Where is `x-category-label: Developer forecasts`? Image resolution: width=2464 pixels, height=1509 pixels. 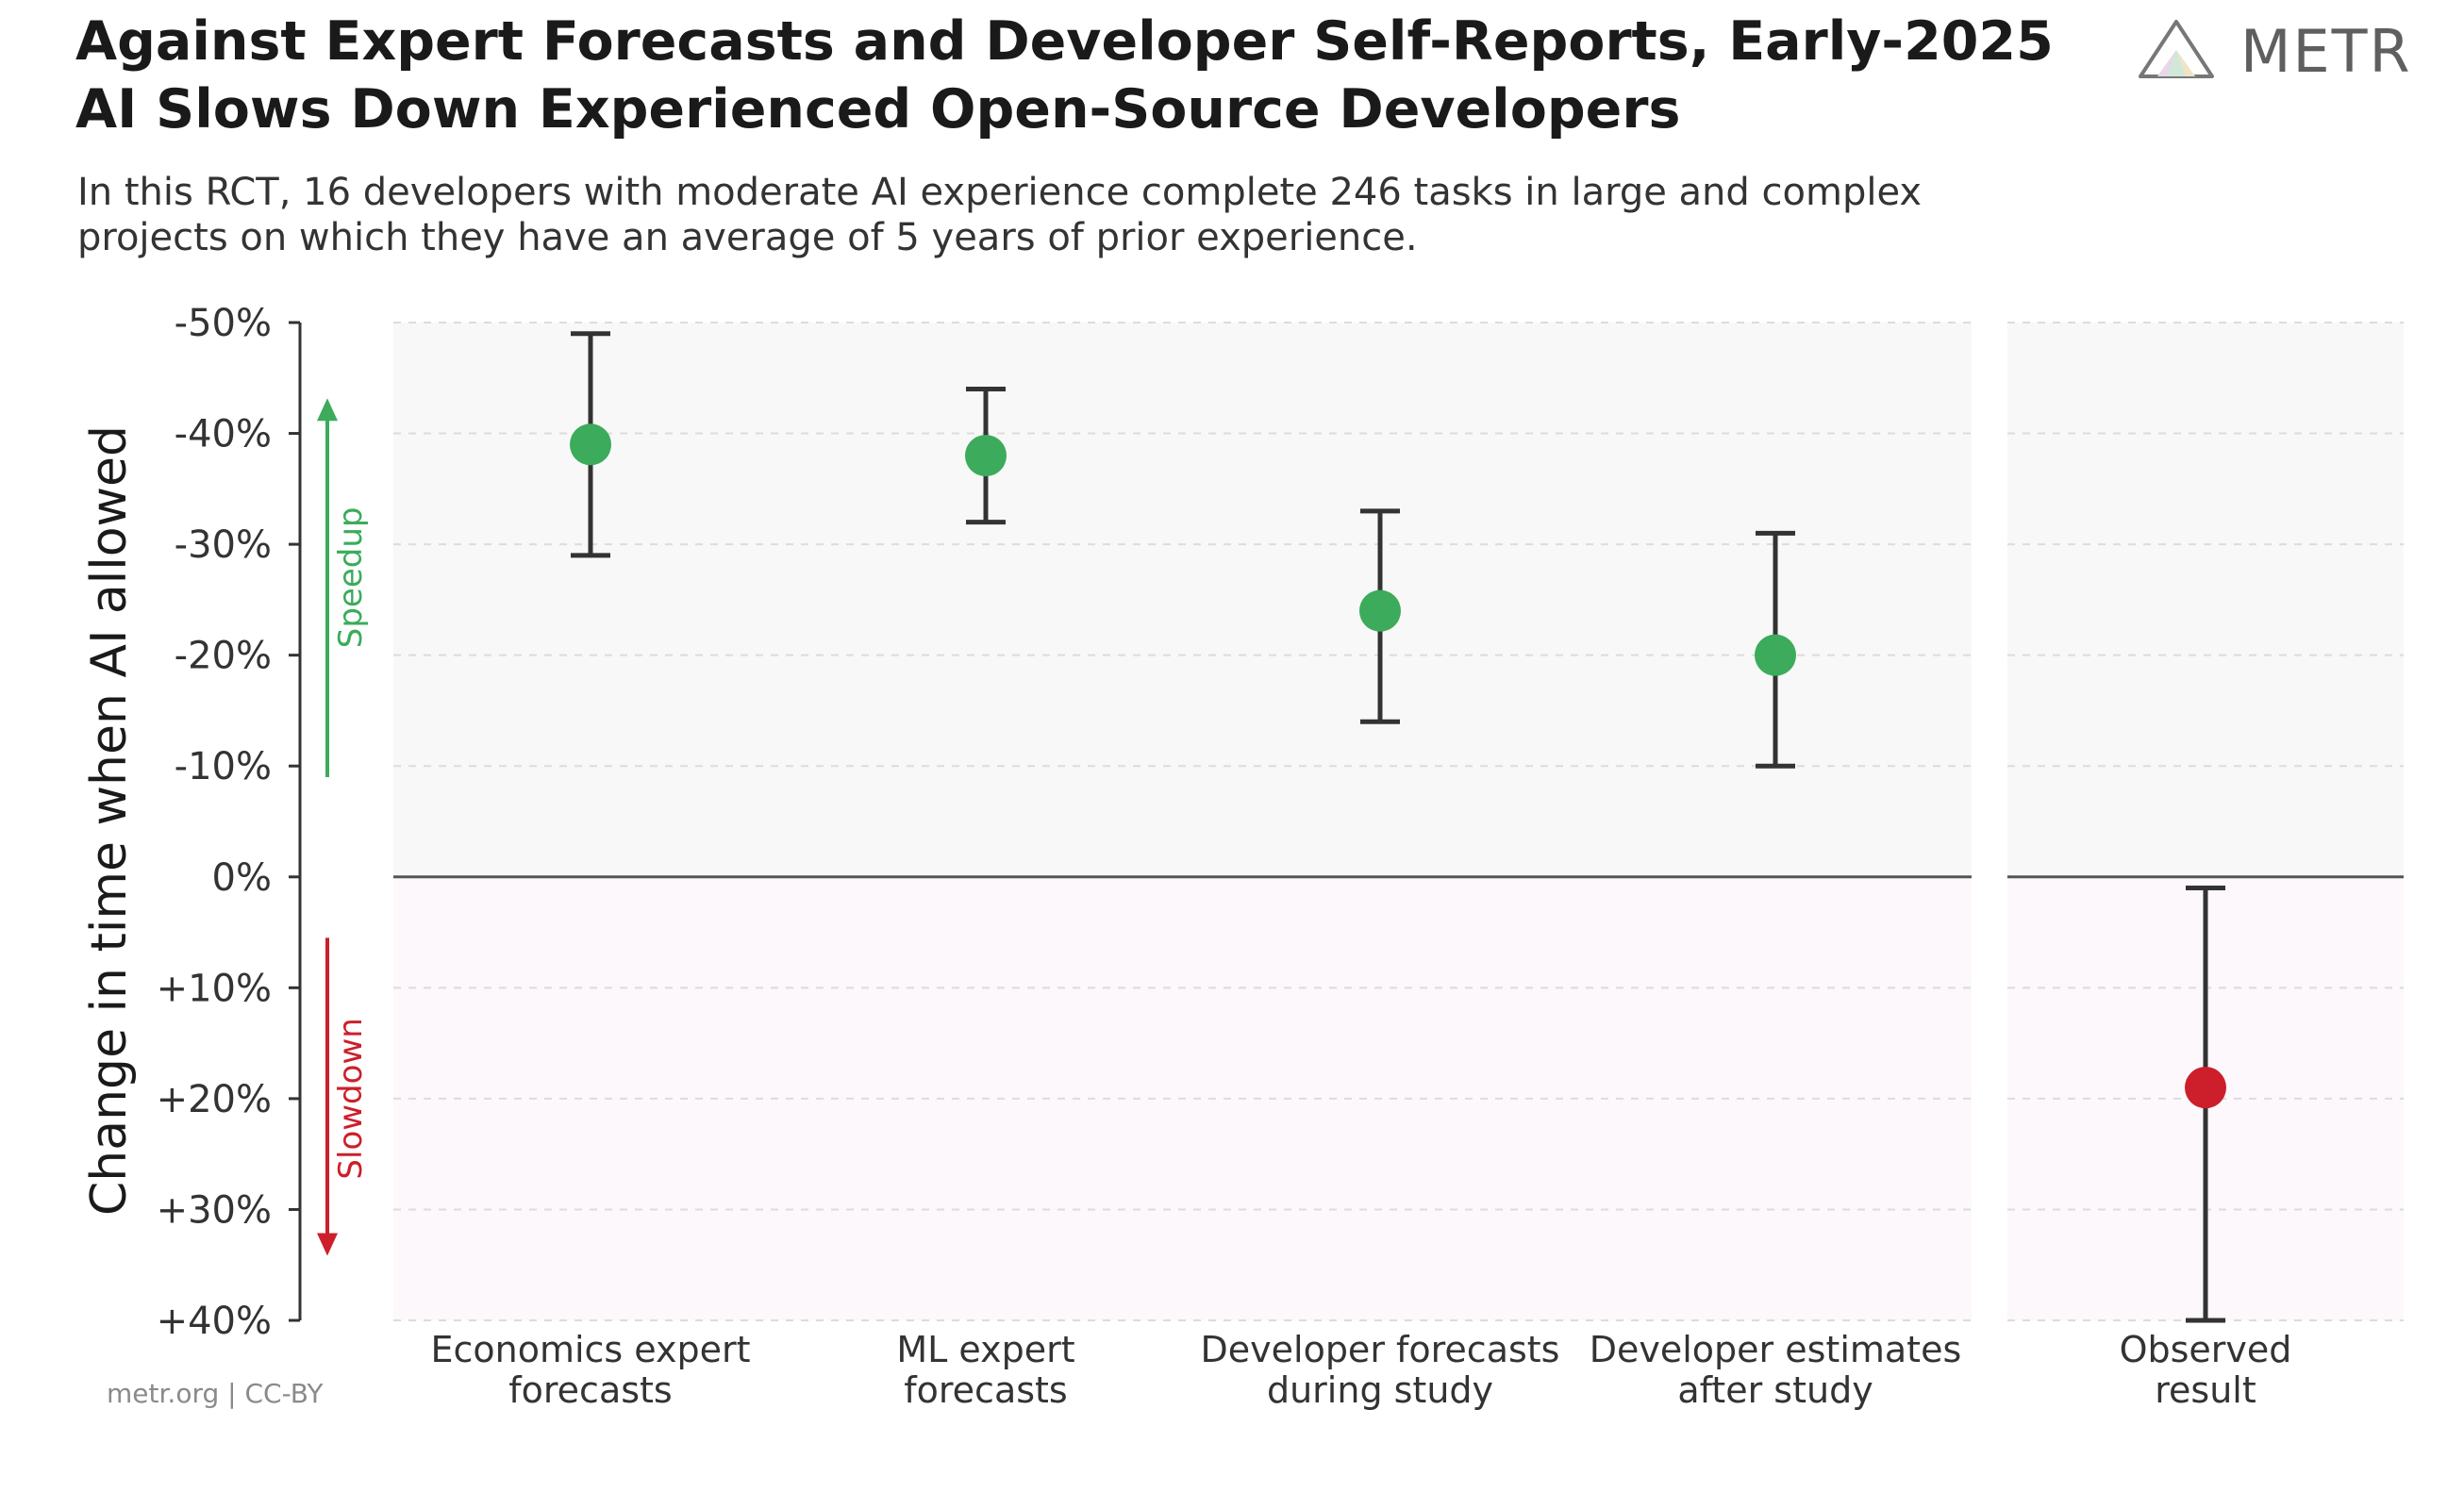
x-category-label: Developer forecasts is located at coordinates (1380, 1349).